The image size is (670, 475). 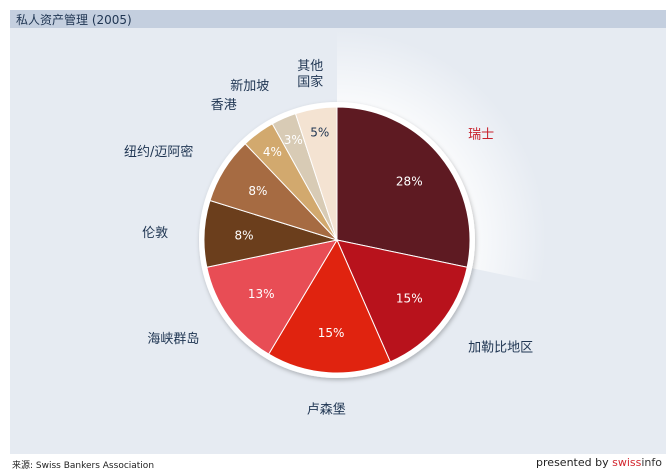 What do you see at coordinates (481, 134) in the screenshot?
I see `slice-category-label: 瑞士` at bounding box center [481, 134].